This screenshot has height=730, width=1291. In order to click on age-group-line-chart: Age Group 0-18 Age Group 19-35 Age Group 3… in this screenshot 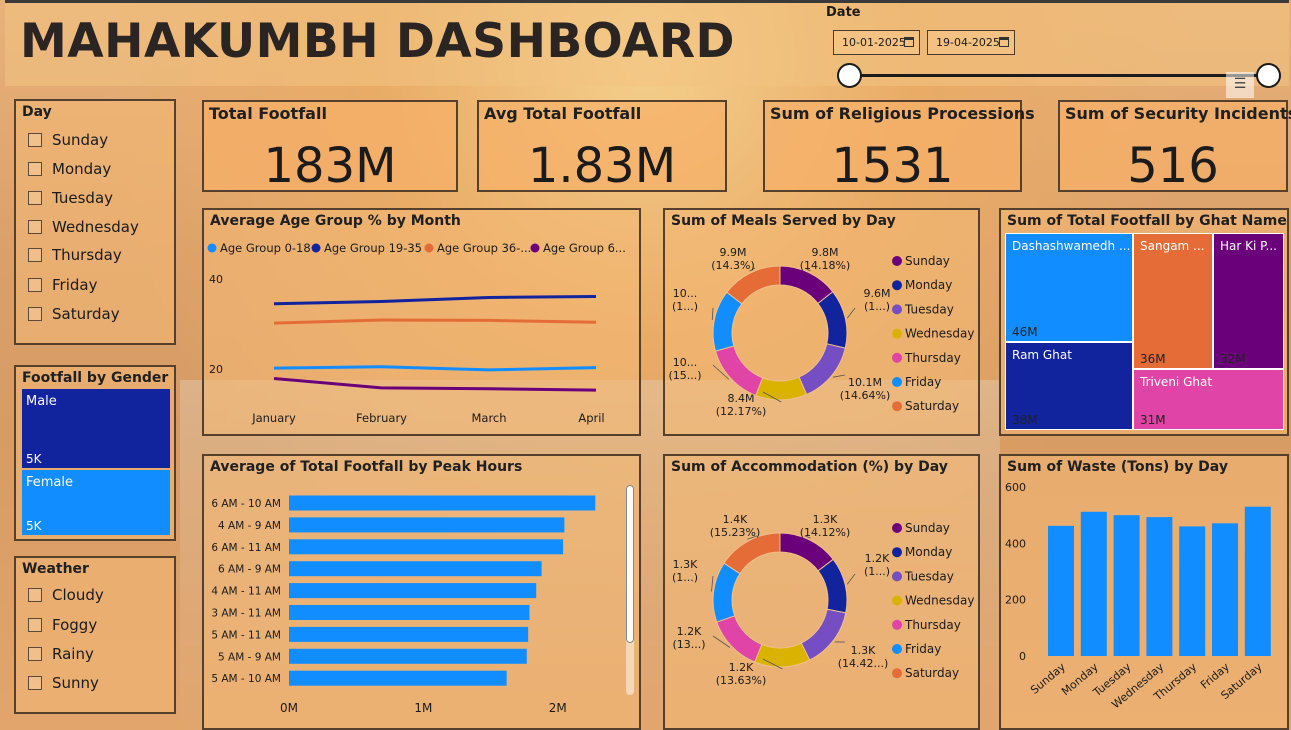, I will do `click(421, 322)`.